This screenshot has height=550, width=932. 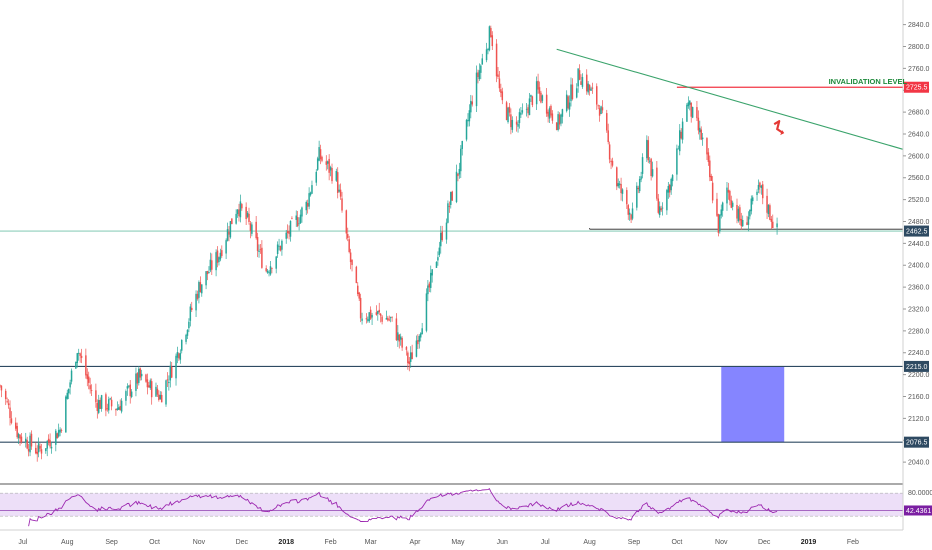 I want to click on time-tick-label: Jun, so click(x=502, y=542).